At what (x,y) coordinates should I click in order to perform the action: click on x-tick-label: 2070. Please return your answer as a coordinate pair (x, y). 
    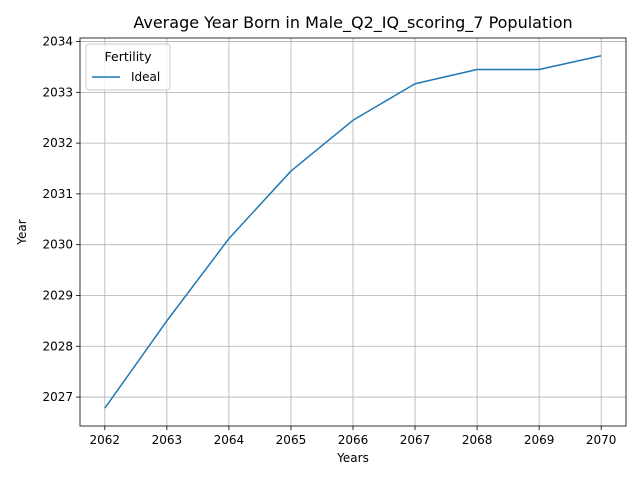
    Looking at the image, I should click on (601, 440).